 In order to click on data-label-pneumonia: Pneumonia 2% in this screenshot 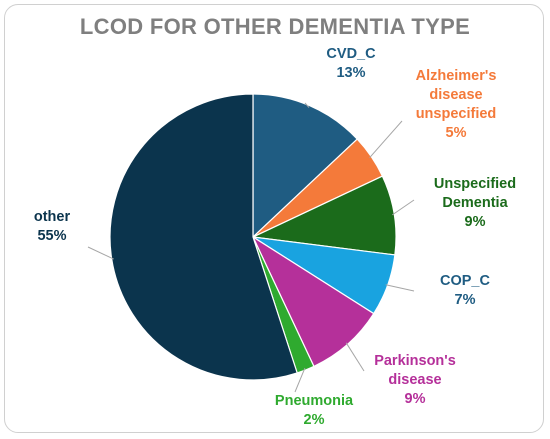, I will do `click(314, 410)`.